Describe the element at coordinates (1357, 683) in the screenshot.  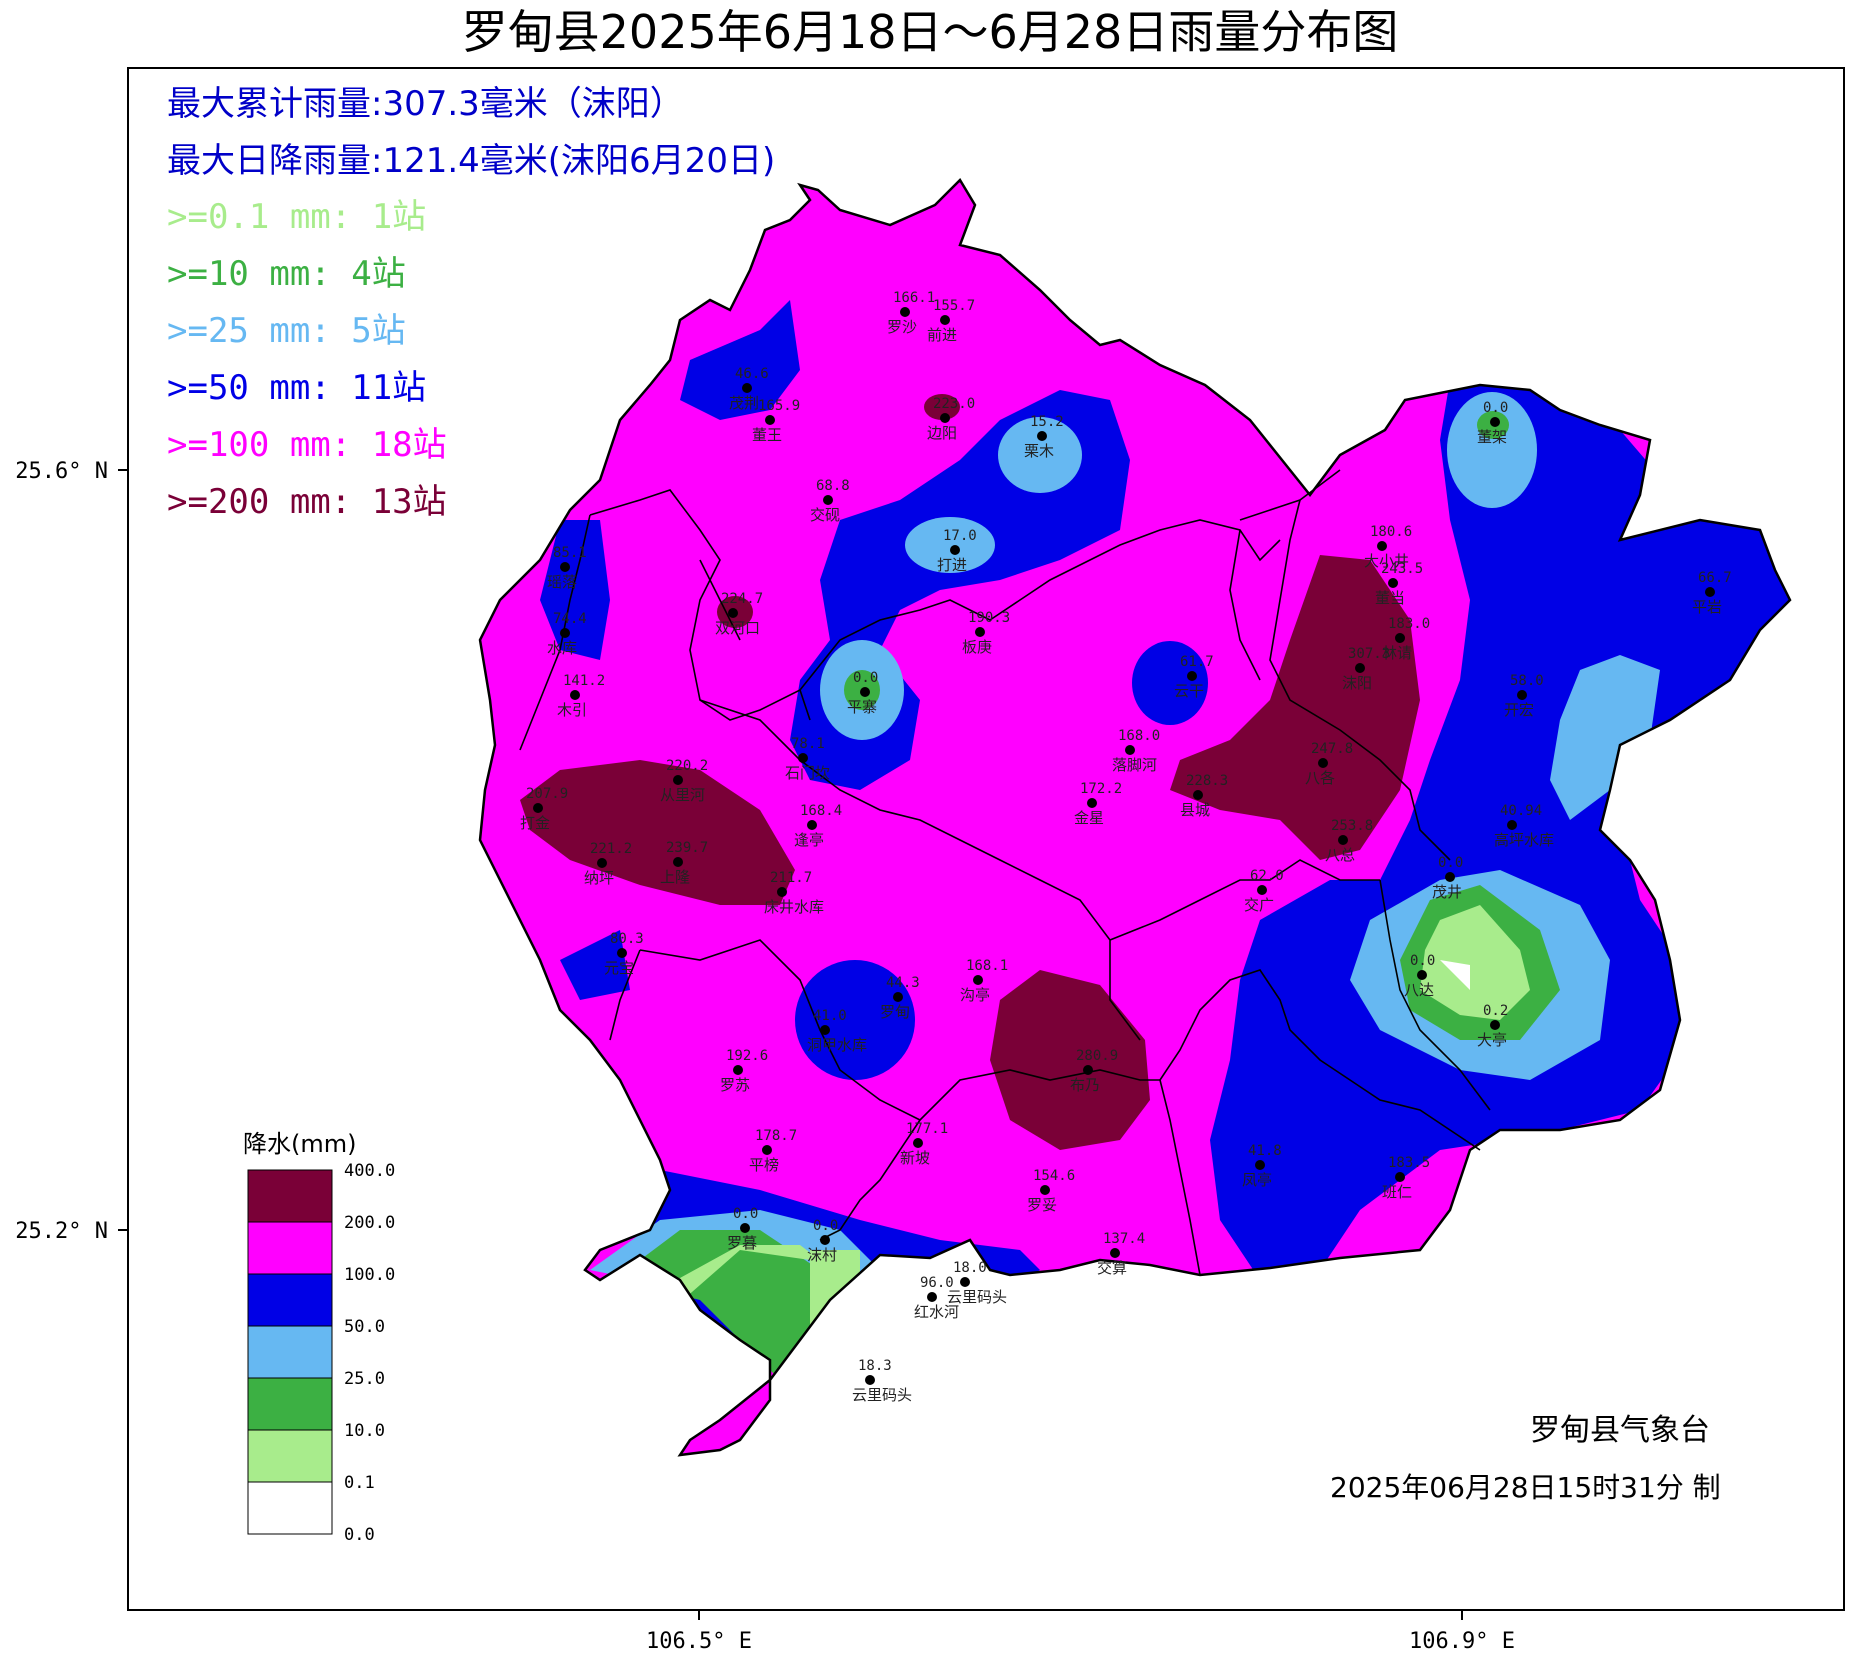
I see `station-name: 沫阳` at that location.